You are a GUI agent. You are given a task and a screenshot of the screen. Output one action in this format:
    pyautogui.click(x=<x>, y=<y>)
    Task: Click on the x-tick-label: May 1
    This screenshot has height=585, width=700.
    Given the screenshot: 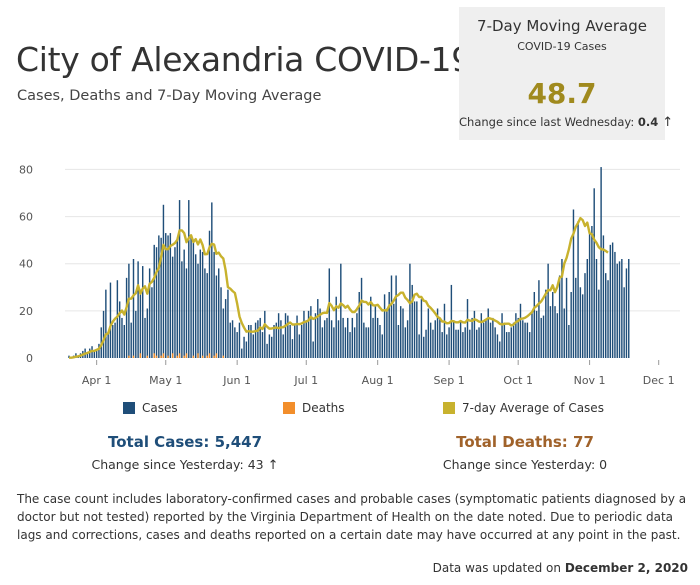 What is the action you would take?
    pyautogui.click(x=165, y=380)
    